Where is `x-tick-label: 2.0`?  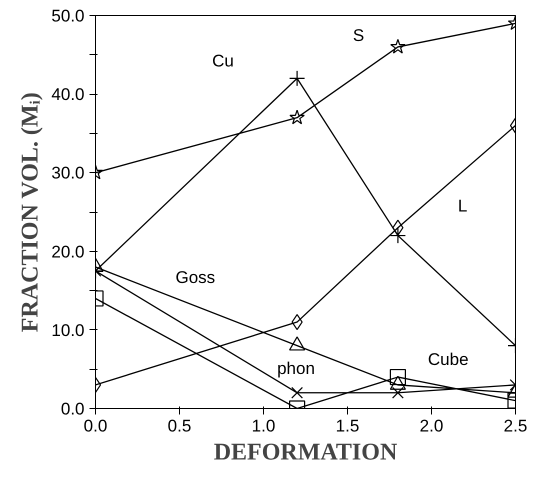 x-tick-label: 2.0 is located at coordinates (432, 426).